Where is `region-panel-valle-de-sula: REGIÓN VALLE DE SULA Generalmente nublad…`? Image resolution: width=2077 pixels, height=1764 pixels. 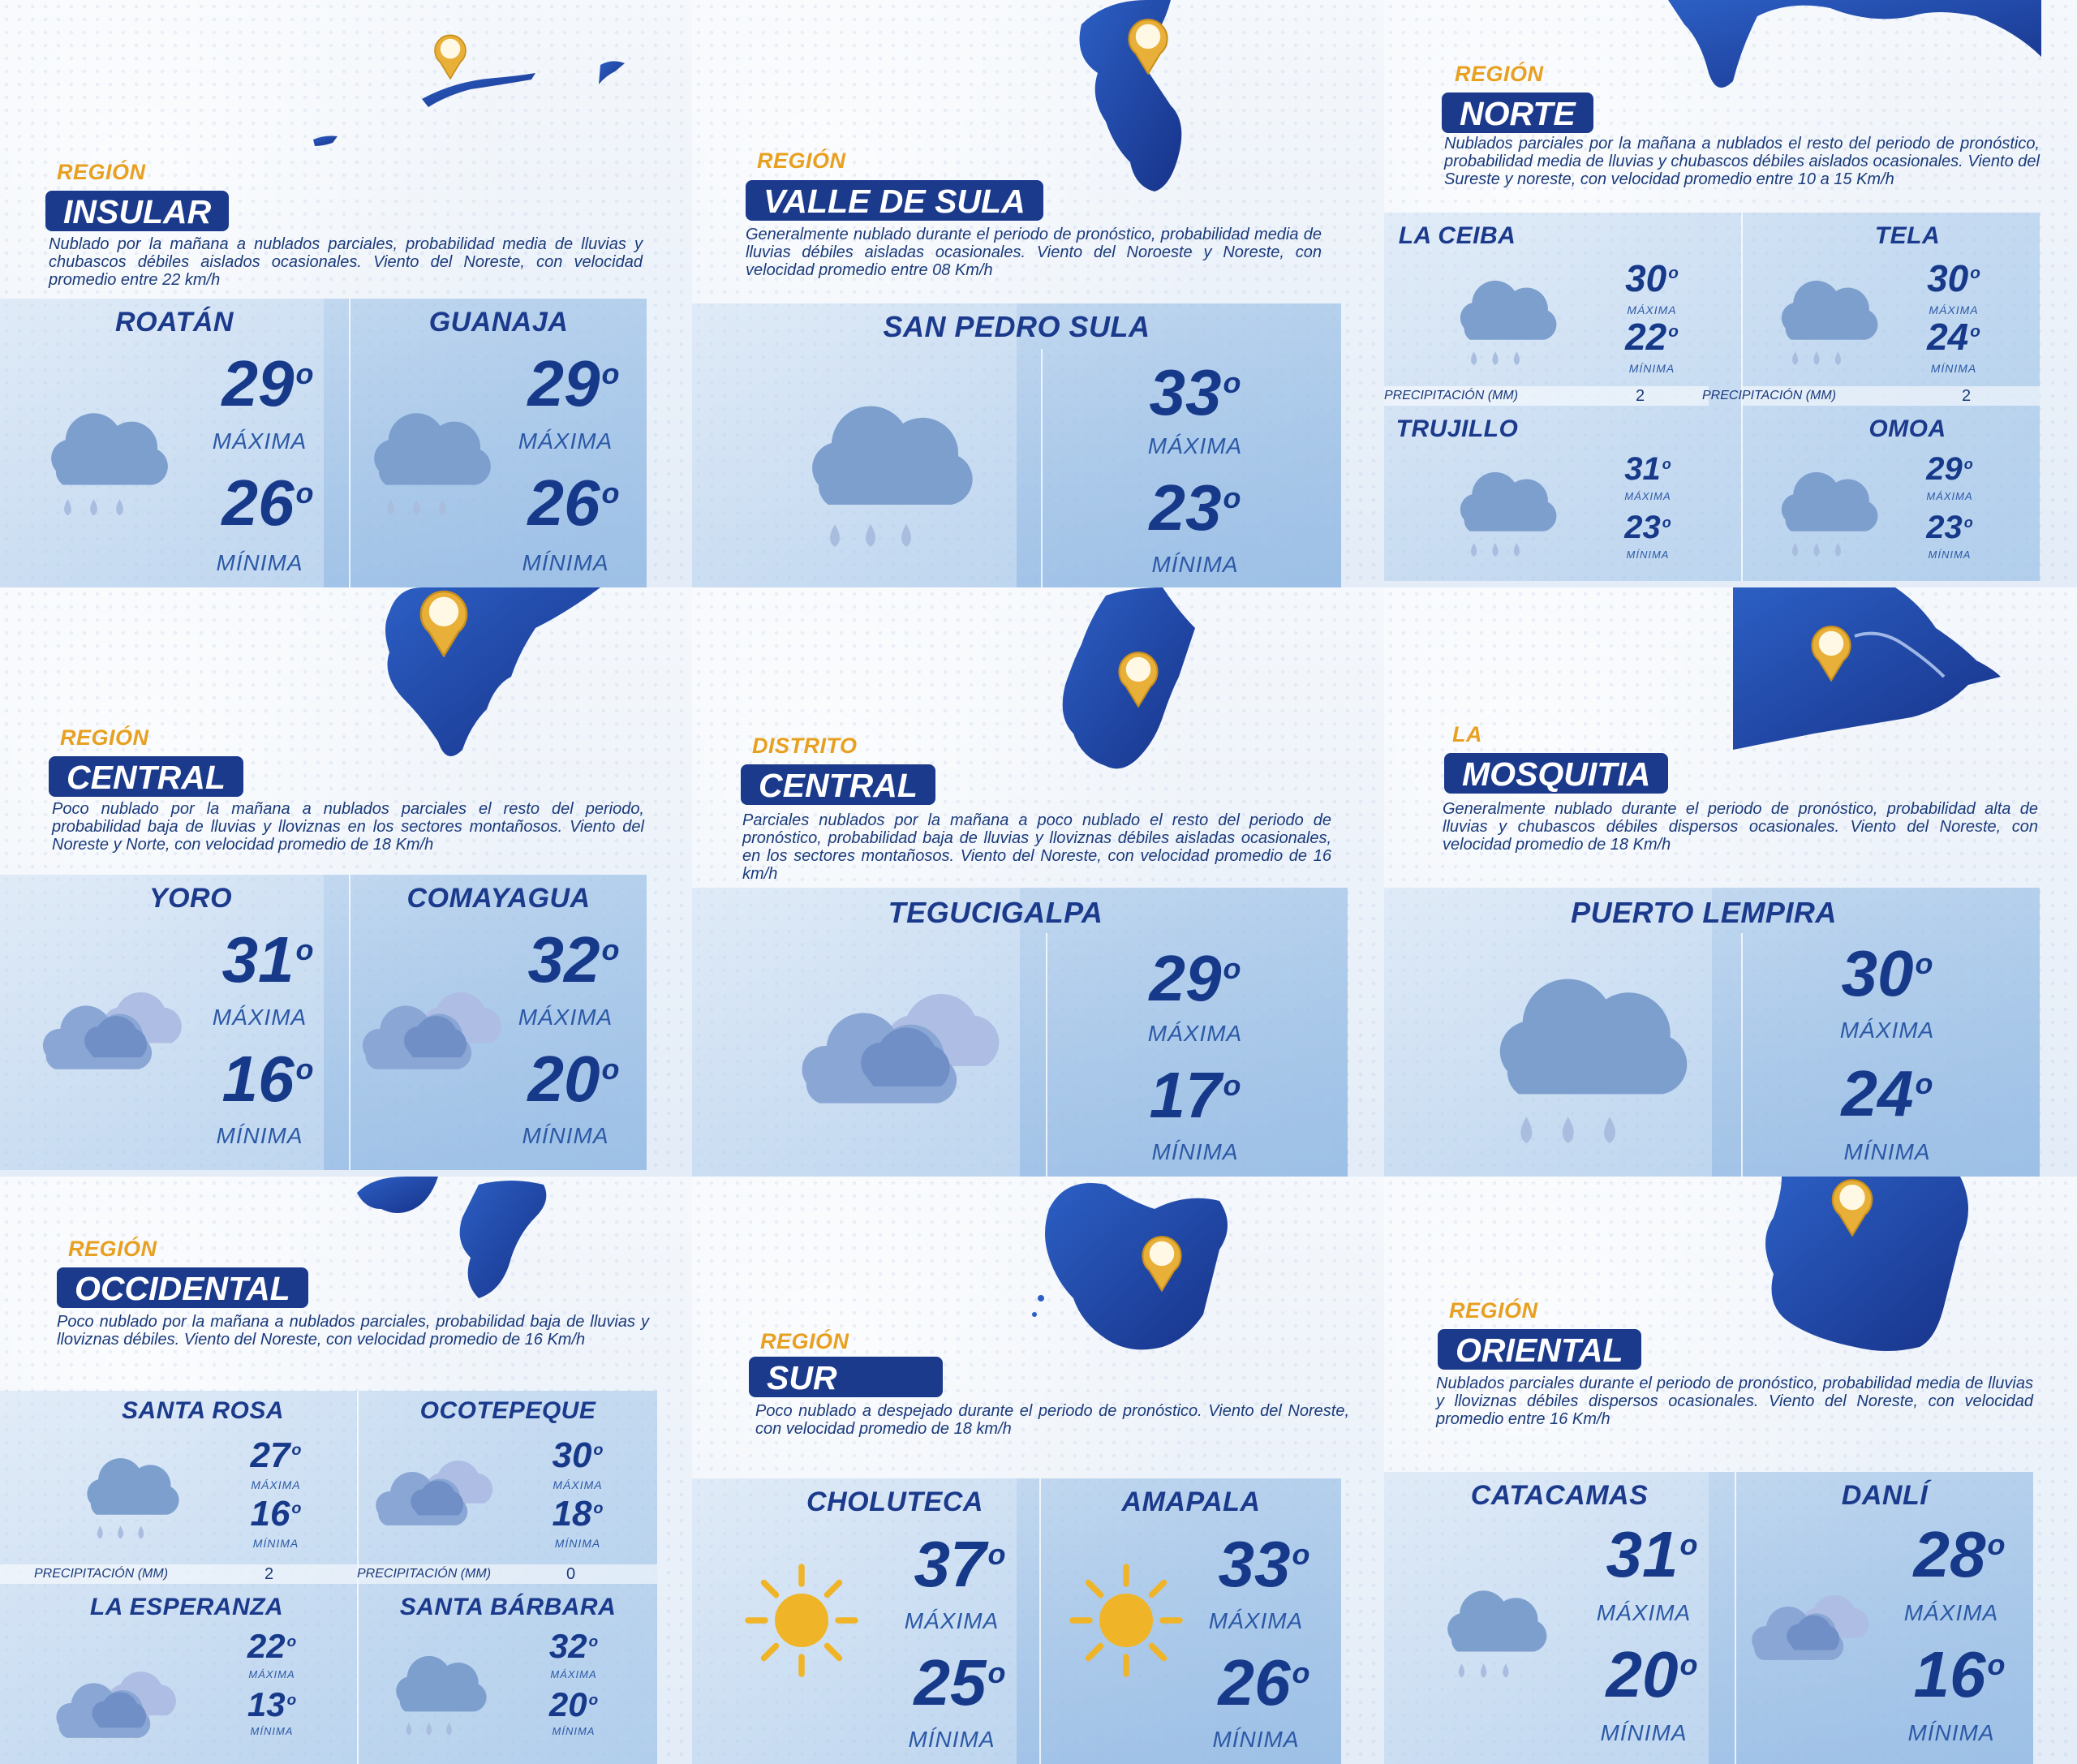
region-panel-valle-de-sula: REGIÓN VALLE DE SULA Generalmente nublad… is located at coordinates (1038, 293).